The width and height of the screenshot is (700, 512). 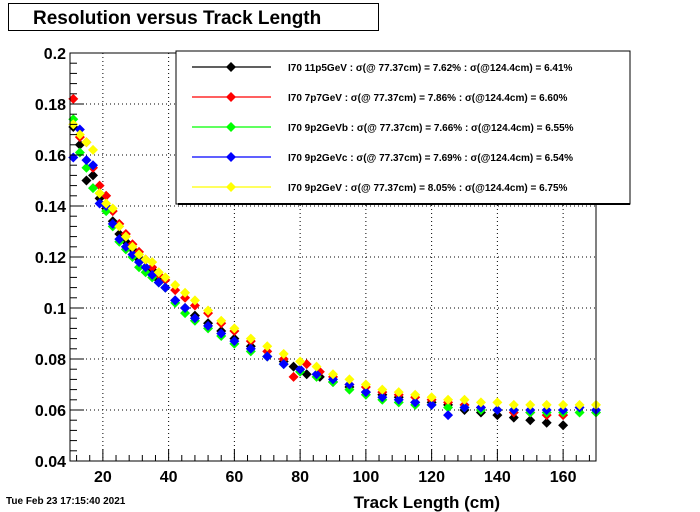 I want to click on y-tick-label: 0.12, so click(x=50, y=258).